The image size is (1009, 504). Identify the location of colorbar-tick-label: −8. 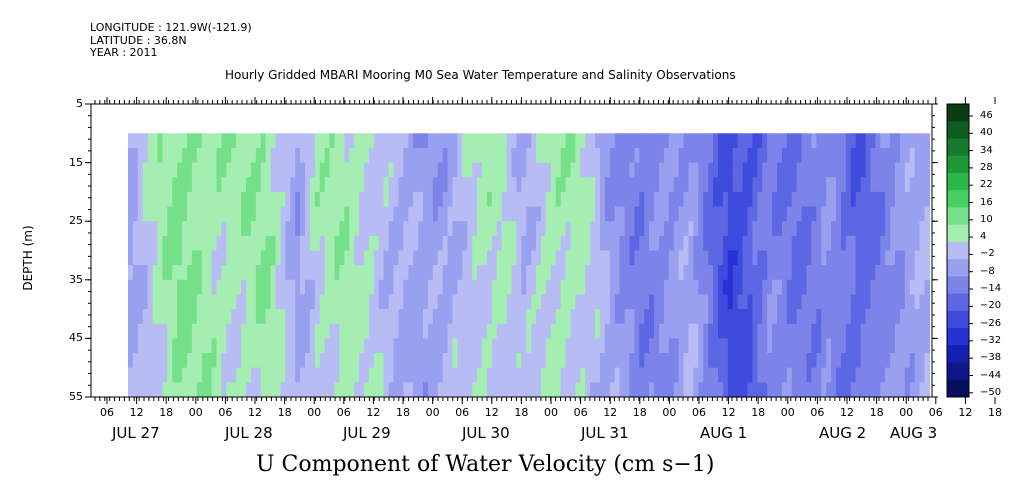
(987, 271).